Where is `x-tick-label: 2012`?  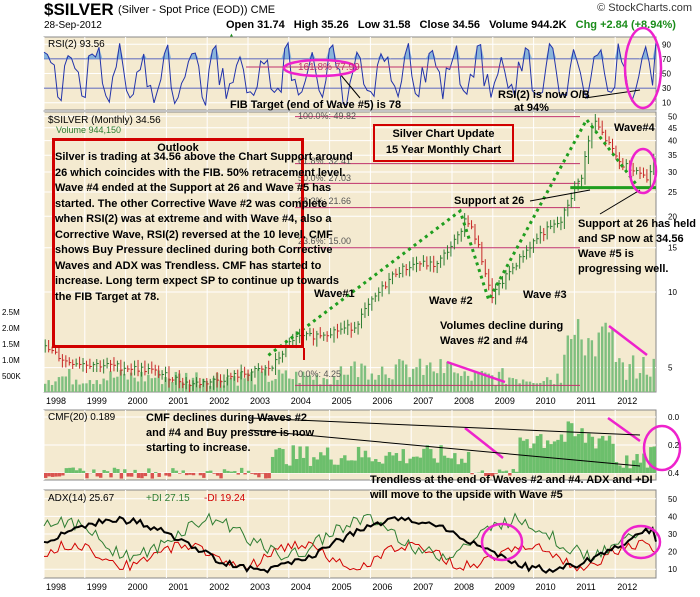
x-tick-label: 2012 is located at coordinates (627, 401).